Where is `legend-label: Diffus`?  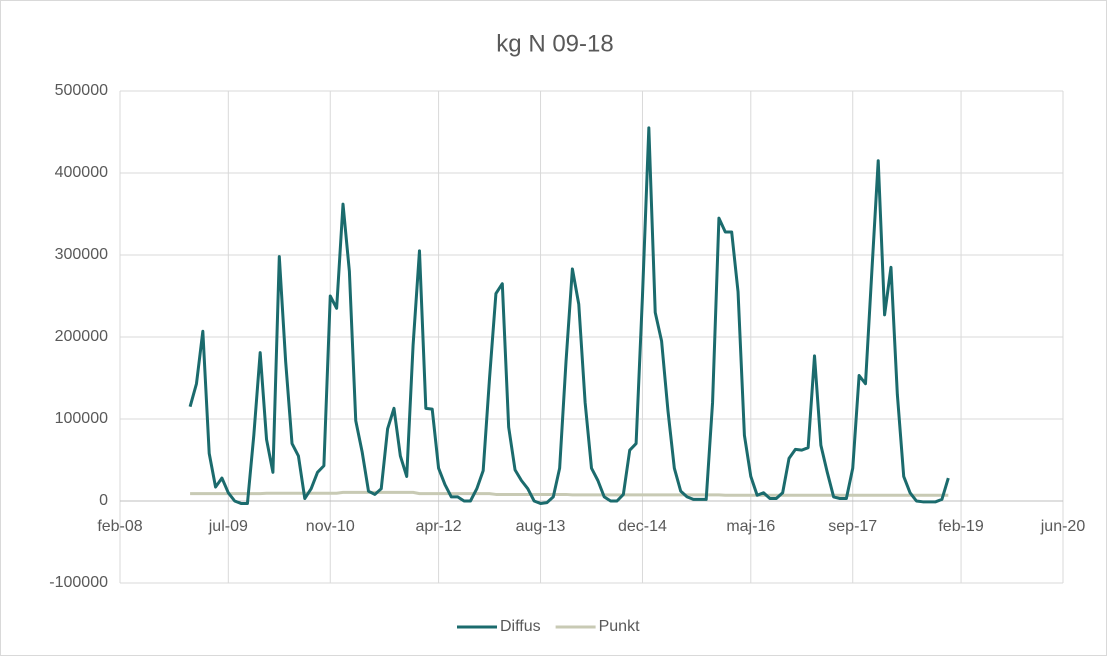
legend-label: Diffus is located at coordinates (520, 626).